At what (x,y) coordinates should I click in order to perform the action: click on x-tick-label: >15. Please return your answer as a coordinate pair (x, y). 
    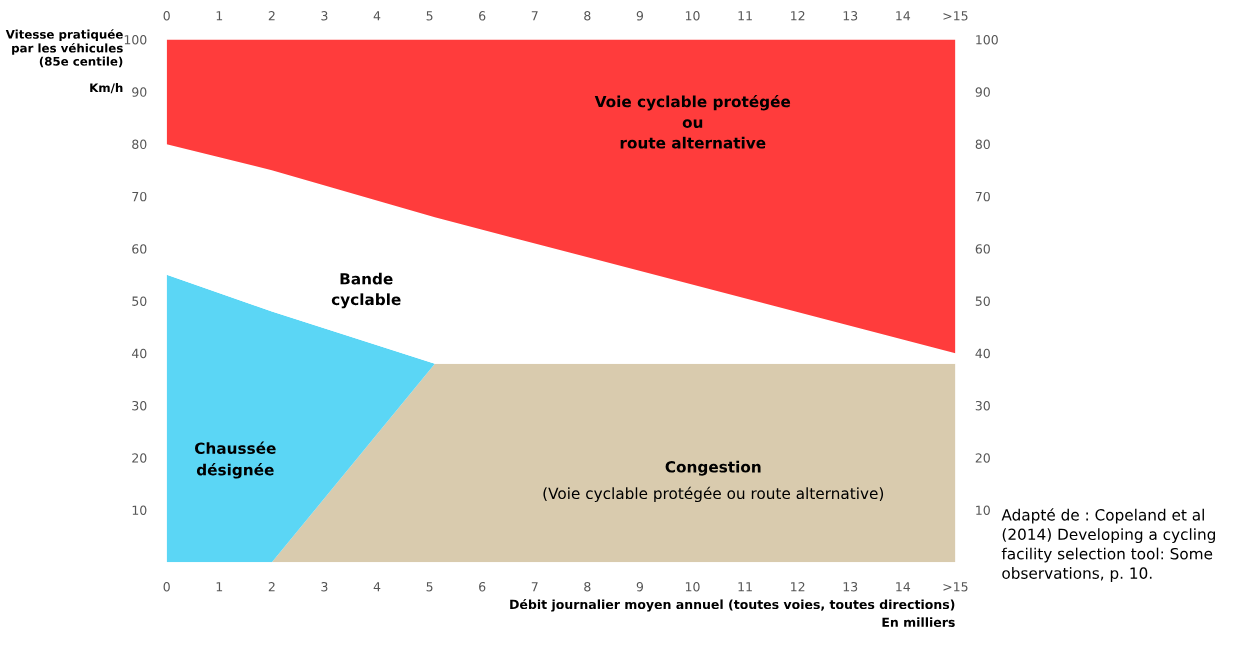
    Looking at the image, I should click on (955, 16).